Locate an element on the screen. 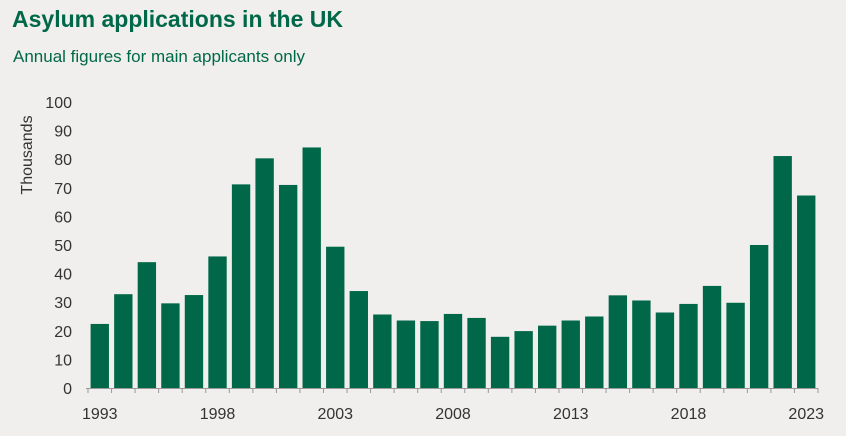 The height and width of the screenshot is (436, 846). x-tick-label: 2003 is located at coordinates (335, 414).